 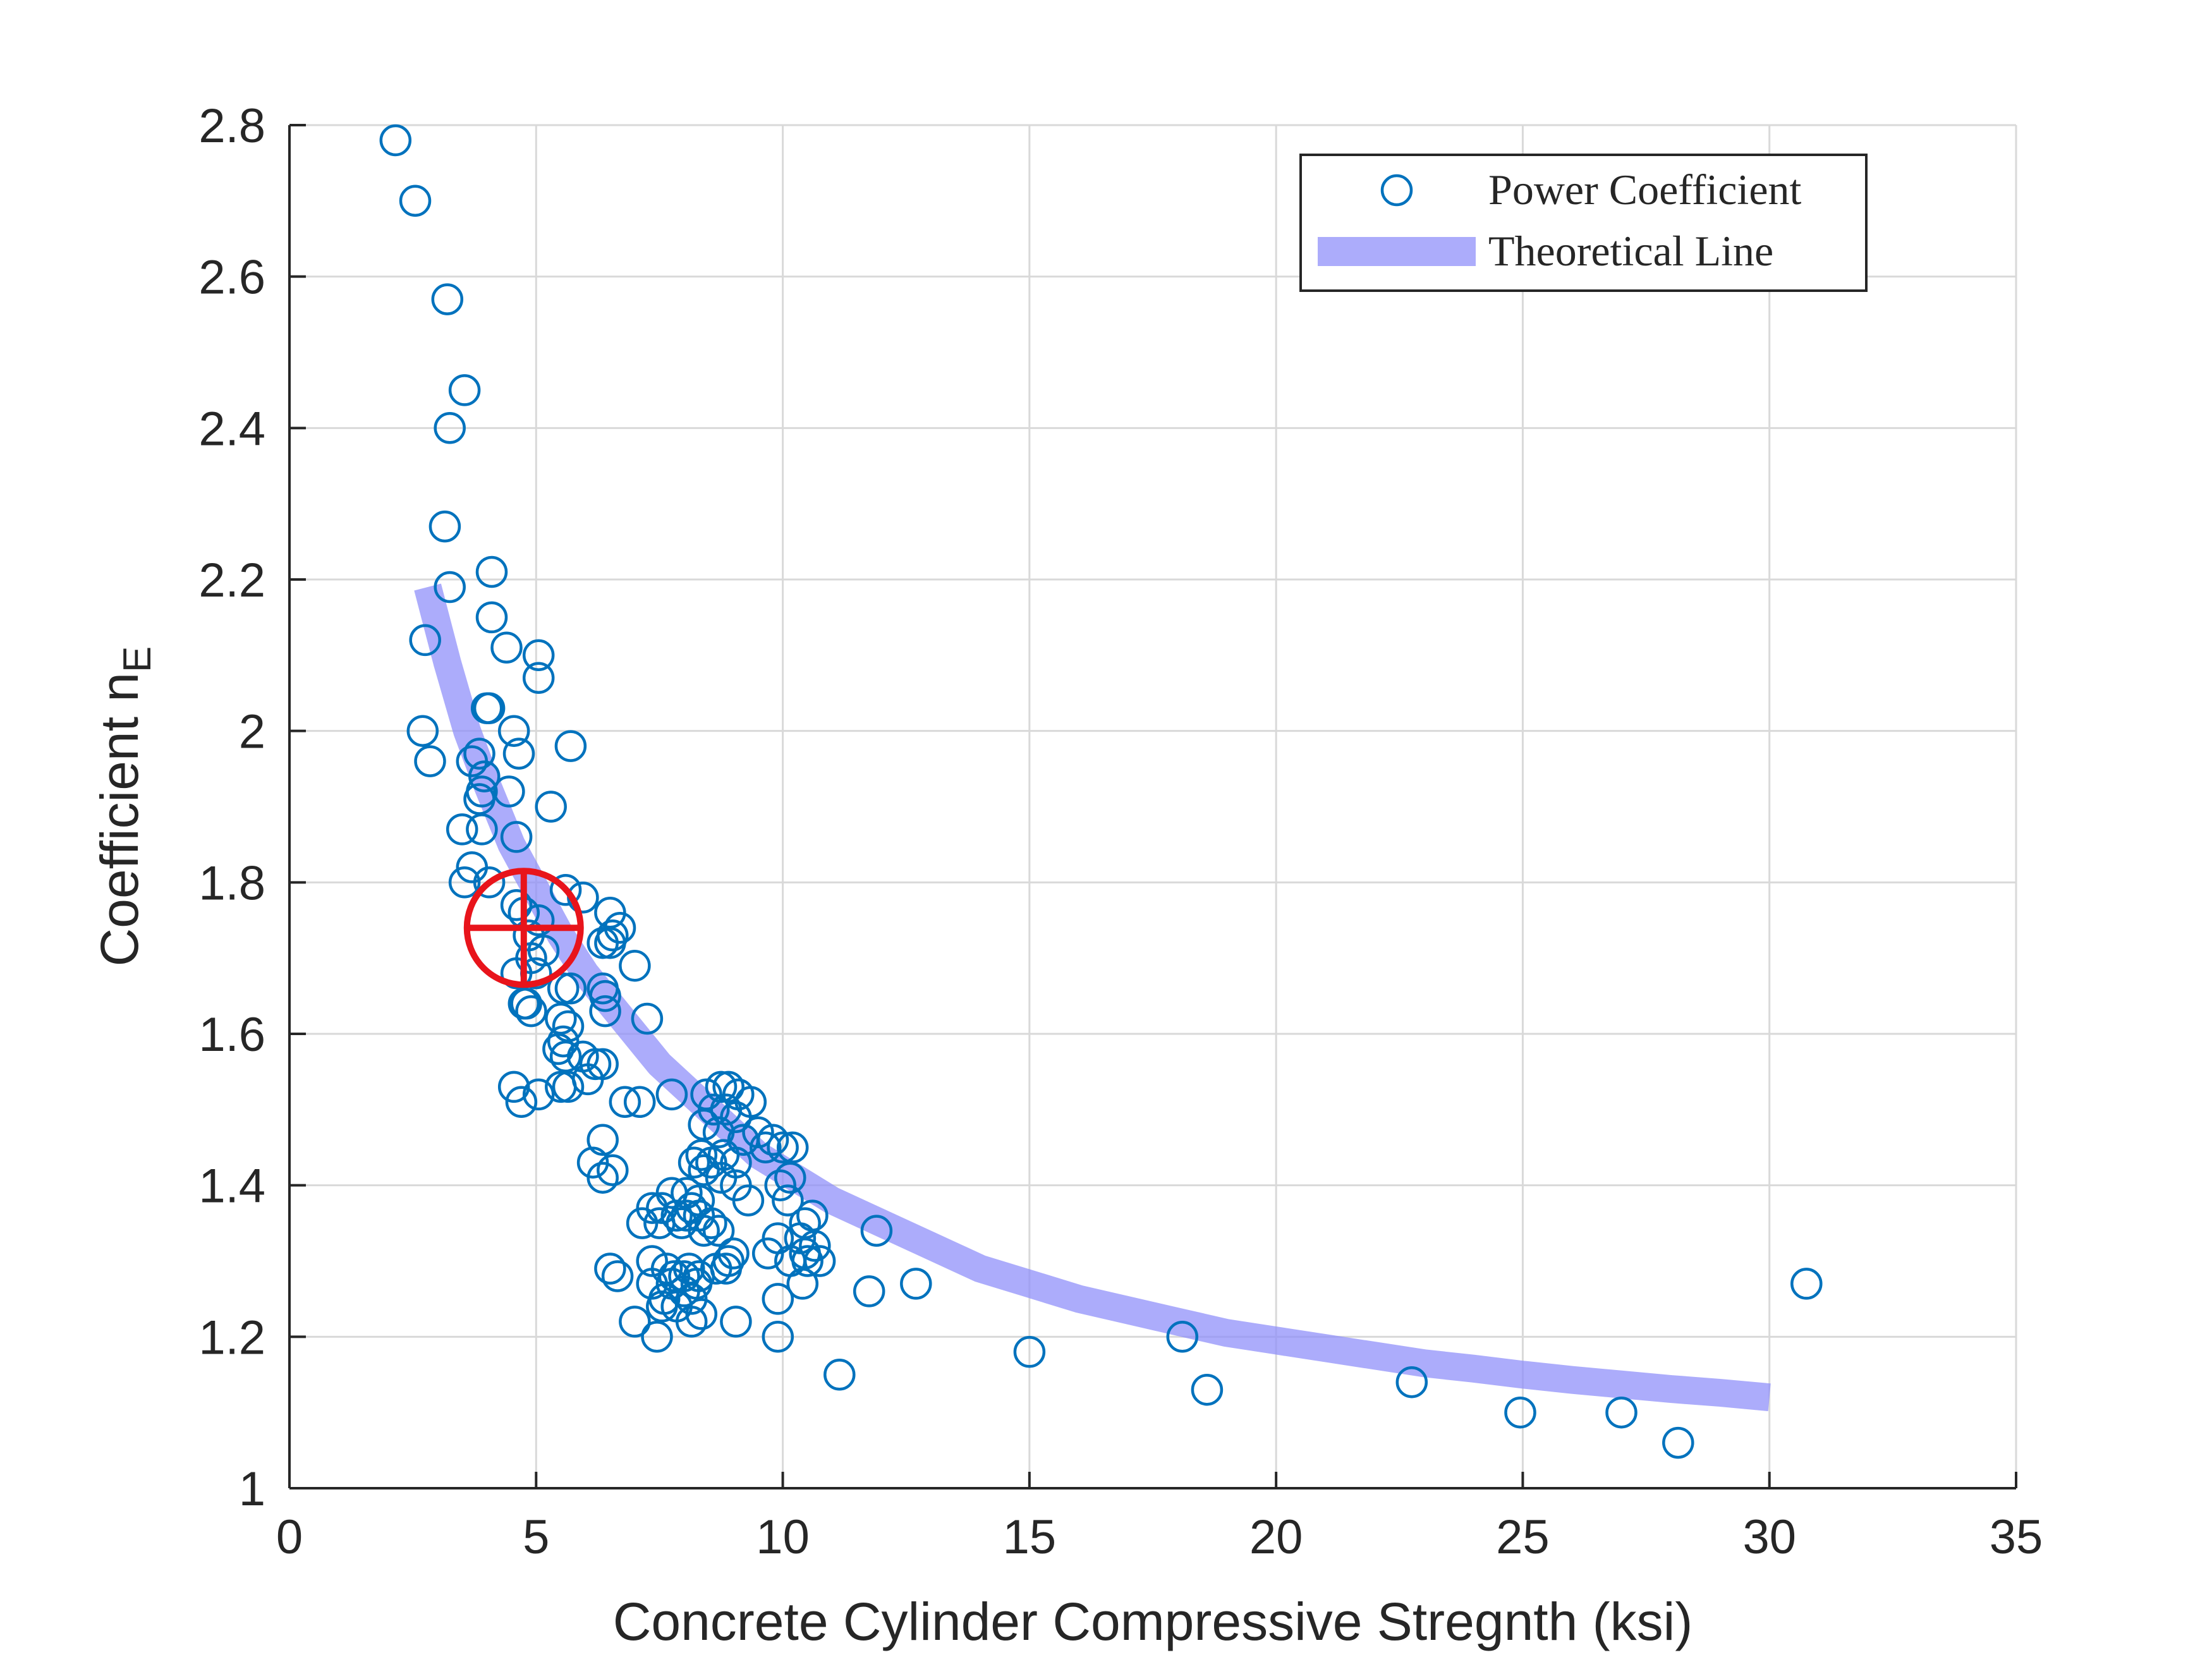 I want to click on x-tick-label: 20, so click(x=1276, y=1537).